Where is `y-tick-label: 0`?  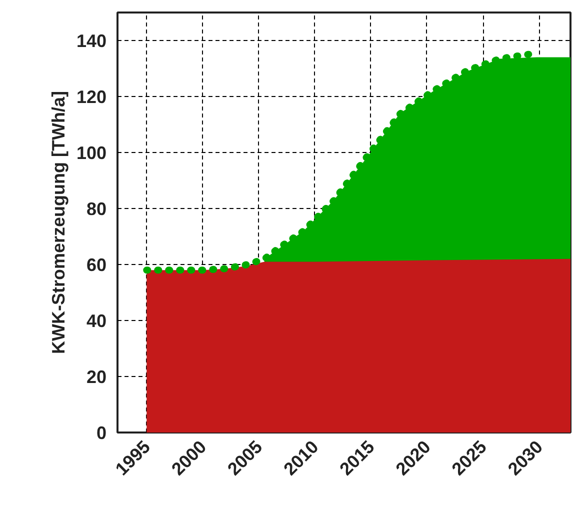
y-tick-label: 0 is located at coordinates (101, 433).